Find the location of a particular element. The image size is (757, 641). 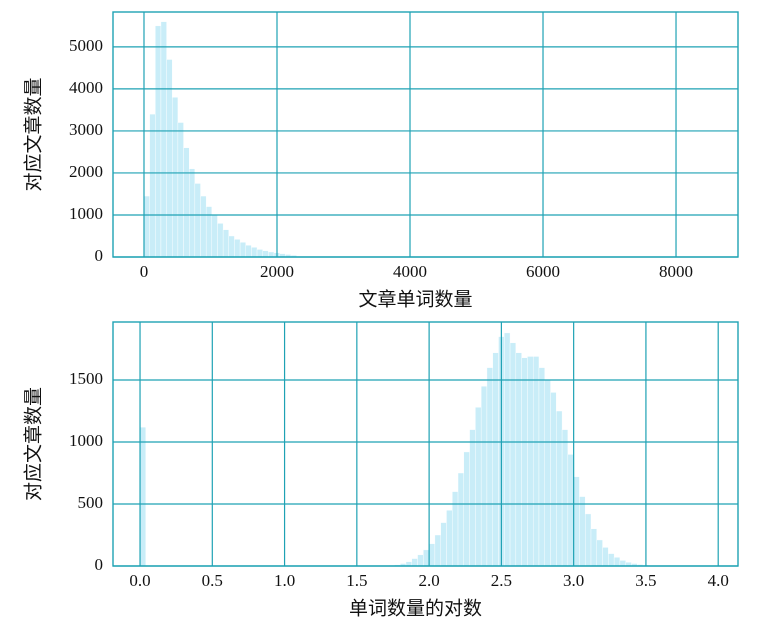

x-tick-label: 2000 is located at coordinates (277, 271).